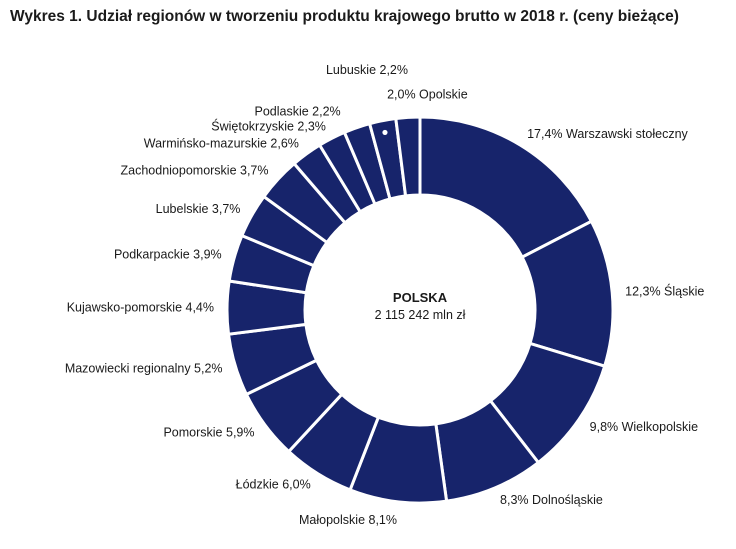  I want to click on lubuskie-marker, so click(385, 132).